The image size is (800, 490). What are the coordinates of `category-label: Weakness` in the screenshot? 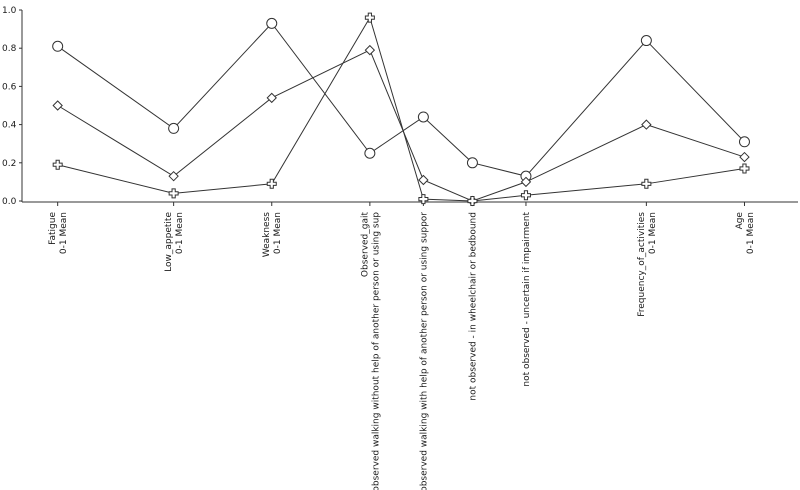 It's located at (267, 235).